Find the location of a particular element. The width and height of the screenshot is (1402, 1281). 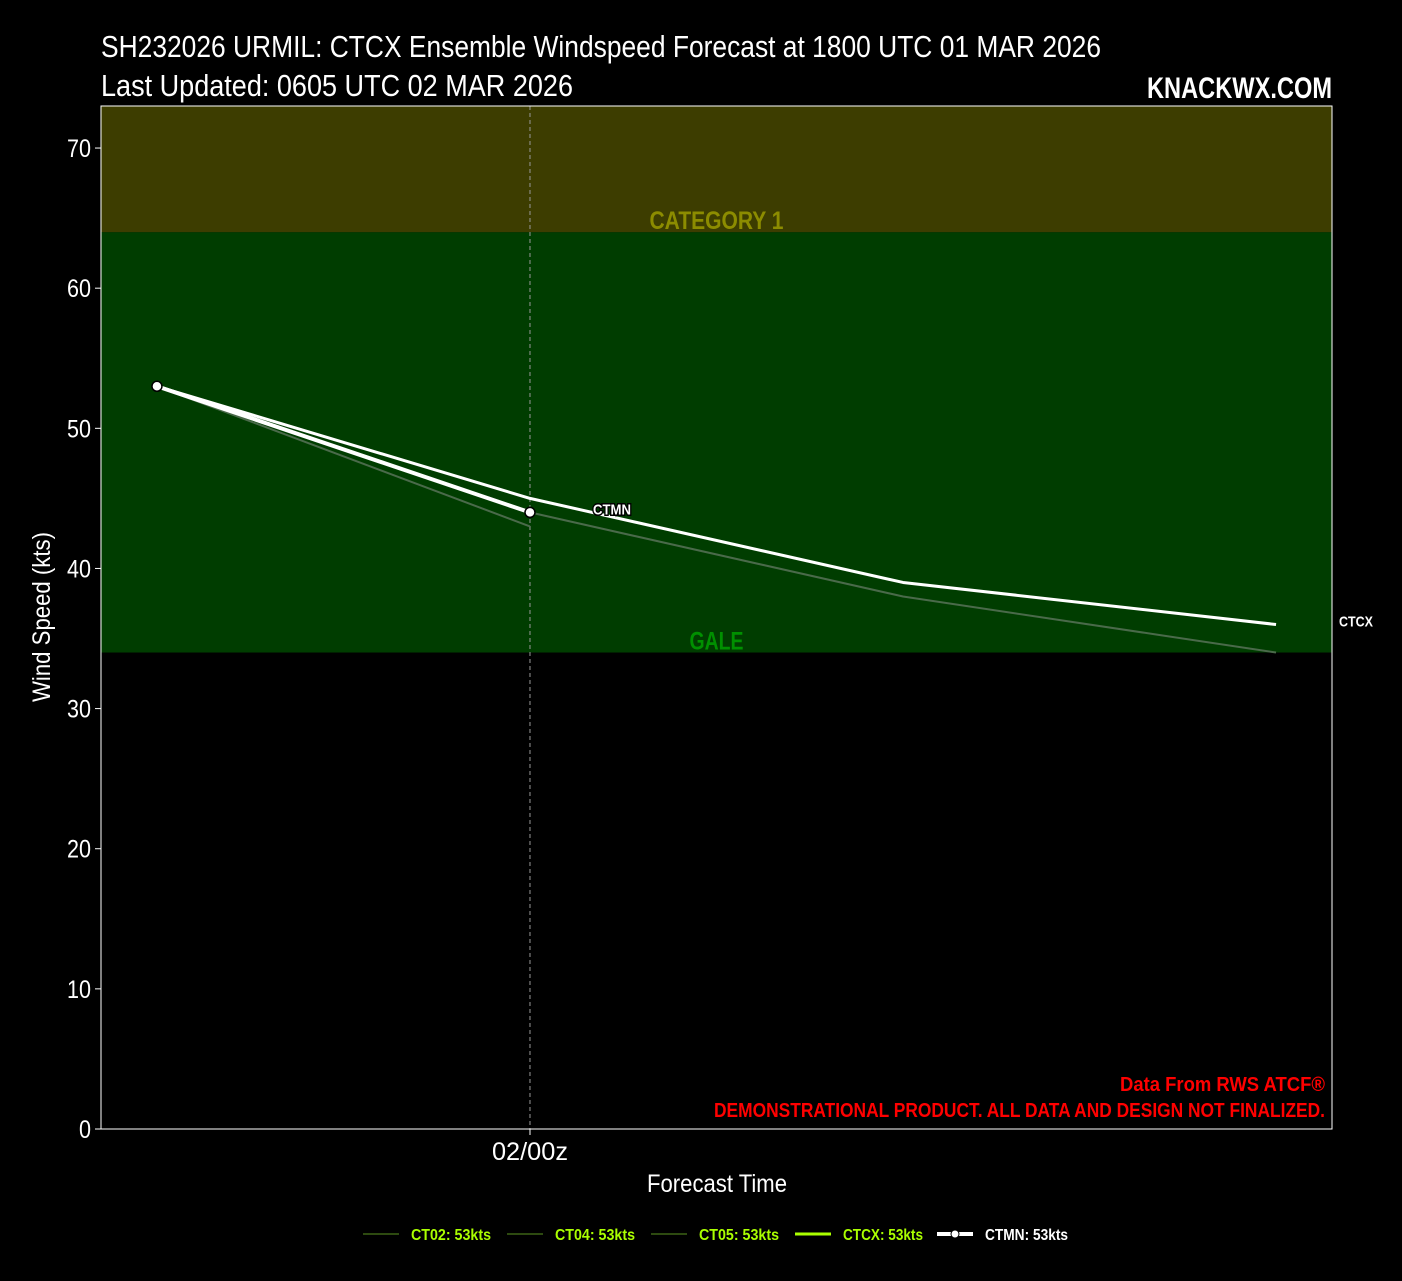

series-line-ct02 is located at coordinates (343, 456).